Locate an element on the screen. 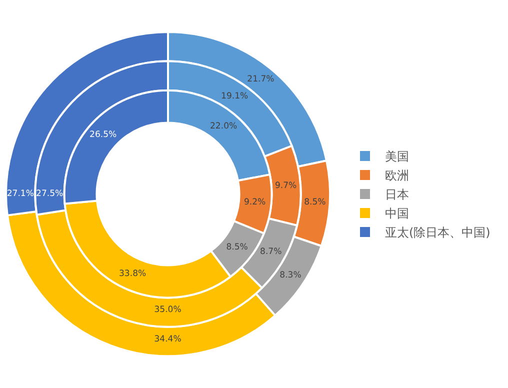 The height and width of the screenshot is (388, 508). legend-label: 亚太(除日本、中国) is located at coordinates (437, 233).